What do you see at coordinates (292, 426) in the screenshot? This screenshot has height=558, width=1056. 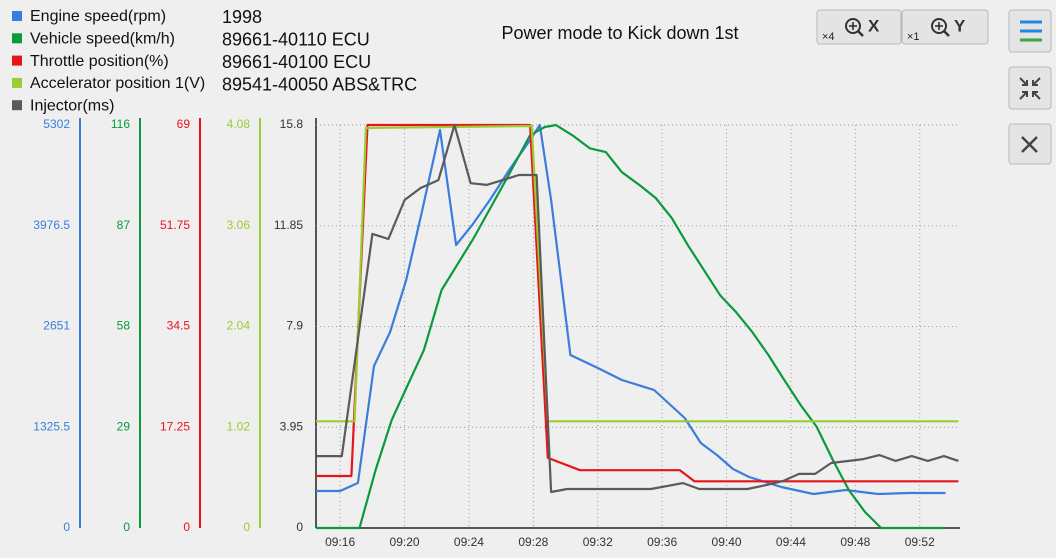 I see `y-tick-label: 3.95` at bounding box center [292, 426].